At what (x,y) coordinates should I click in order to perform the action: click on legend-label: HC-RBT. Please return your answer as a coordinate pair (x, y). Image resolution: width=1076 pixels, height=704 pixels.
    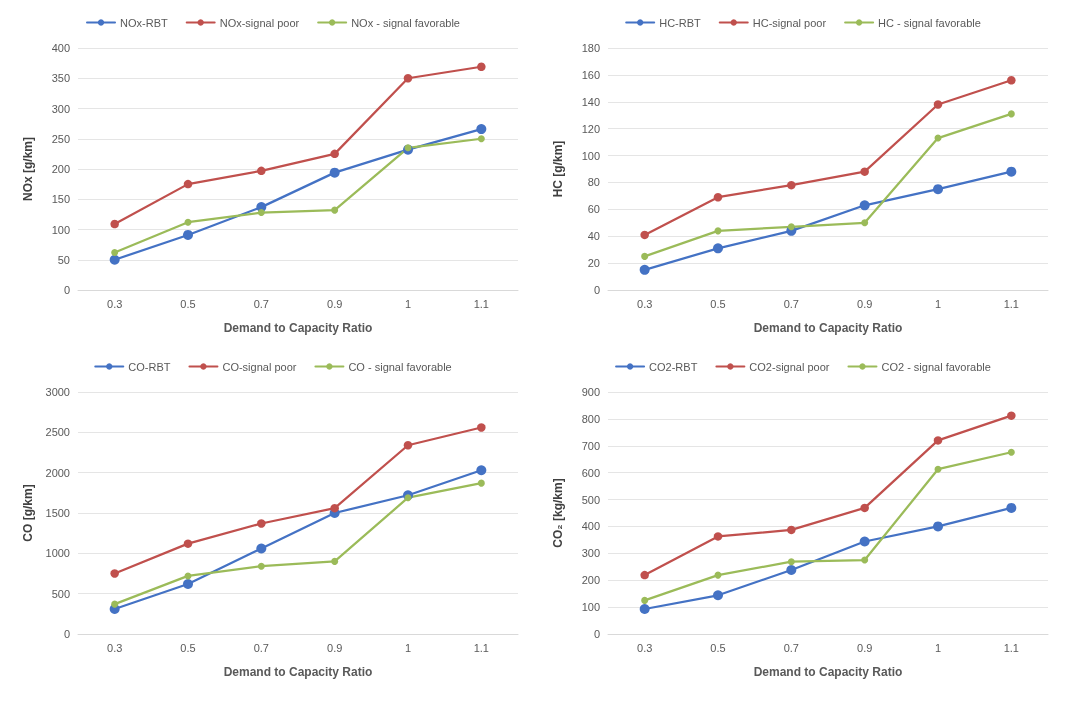
    Looking at the image, I should click on (680, 22).